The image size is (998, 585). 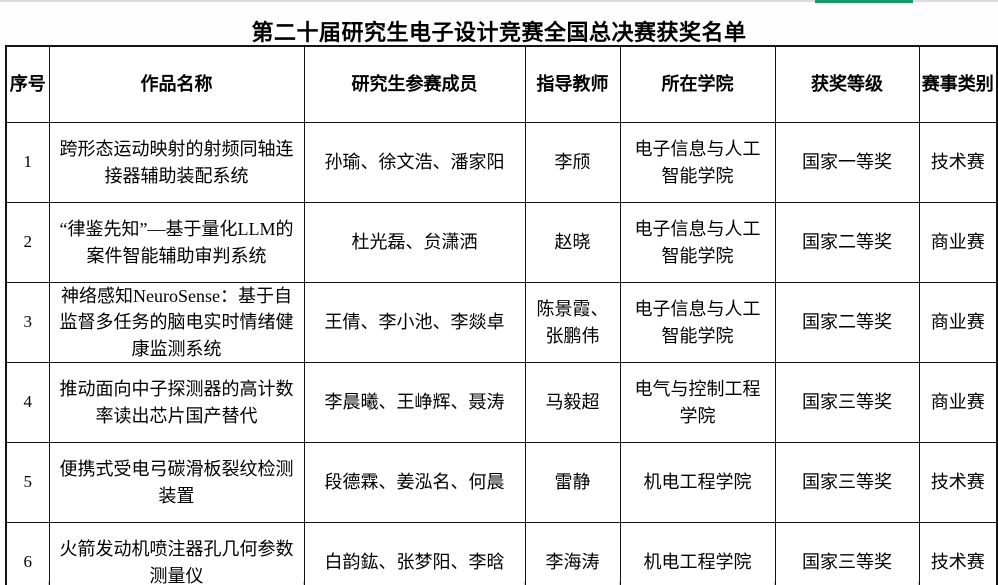 What do you see at coordinates (572, 242) in the screenshot?
I see `cell-advisor: 赵晓` at bounding box center [572, 242].